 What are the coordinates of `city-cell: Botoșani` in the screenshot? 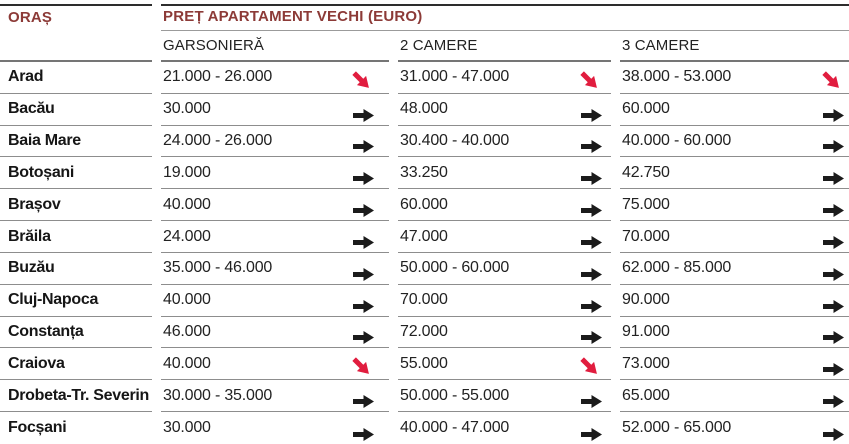 It's located at (76, 173).